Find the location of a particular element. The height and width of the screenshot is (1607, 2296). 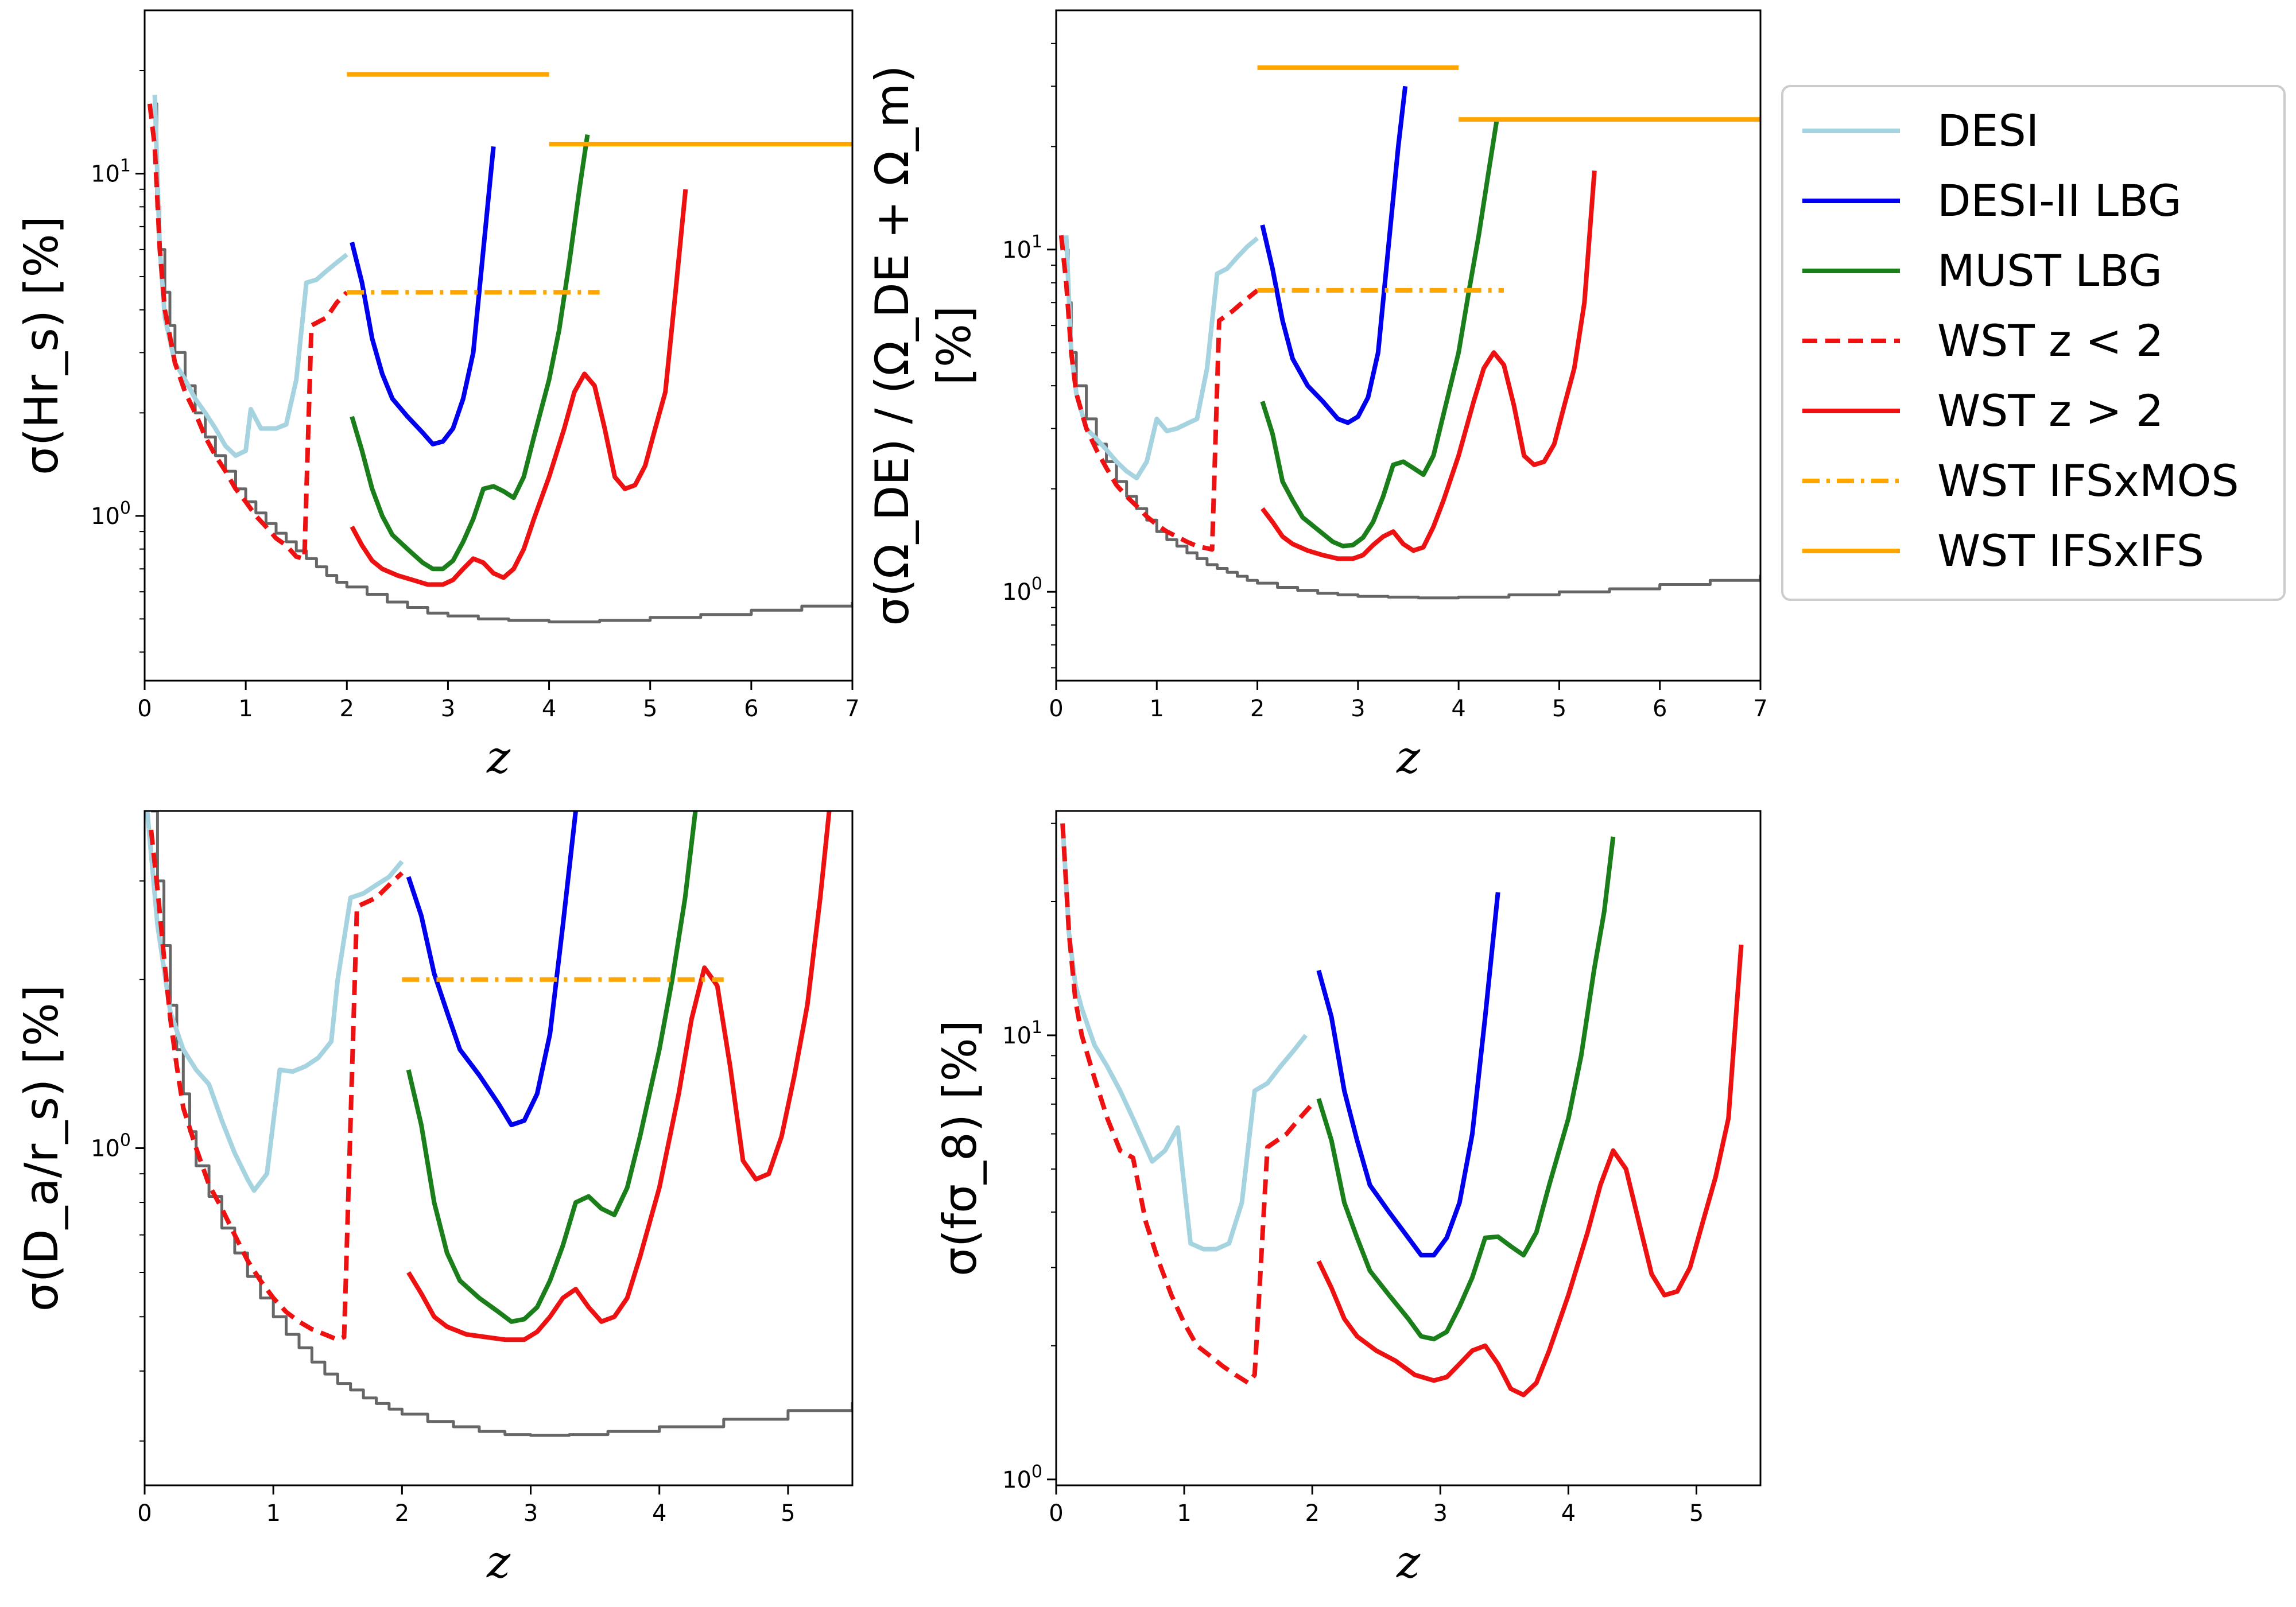

y-axis-label: σ(Ω_DE) / (Ω_DE + Ω_m) [%] is located at coordinates (923, 345).